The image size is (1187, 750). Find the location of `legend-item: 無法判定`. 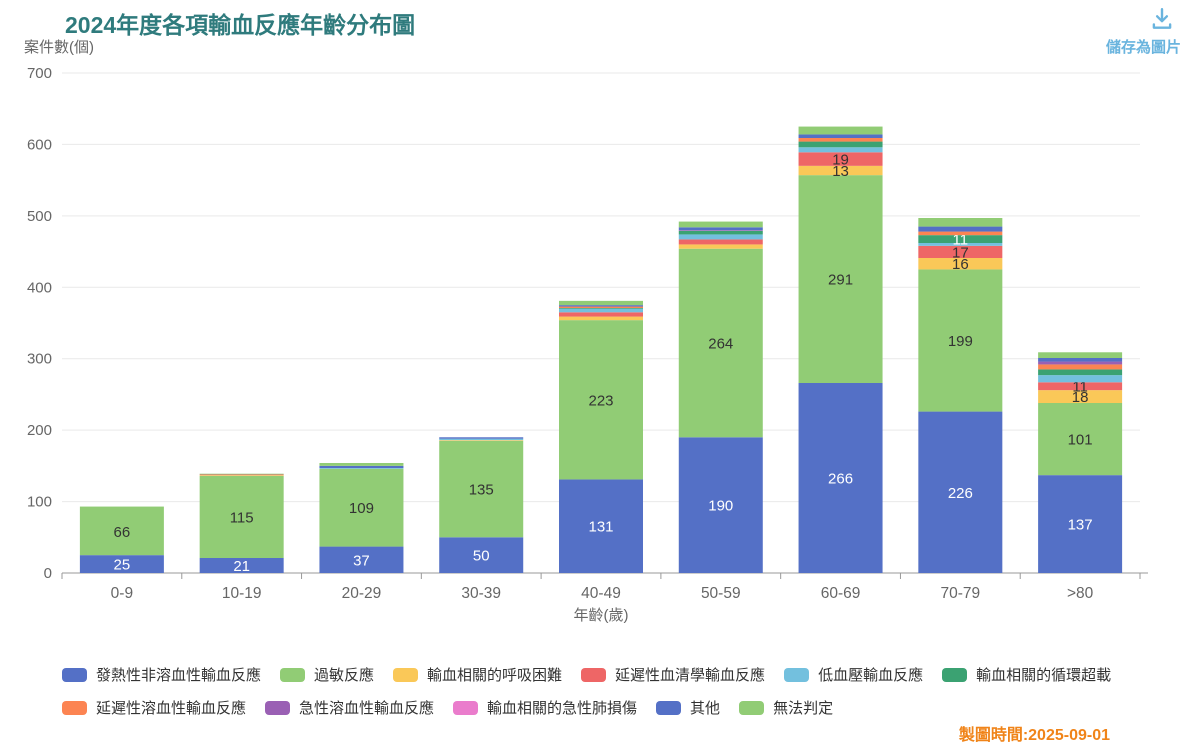

legend-item: 無法判定 is located at coordinates (786, 707).